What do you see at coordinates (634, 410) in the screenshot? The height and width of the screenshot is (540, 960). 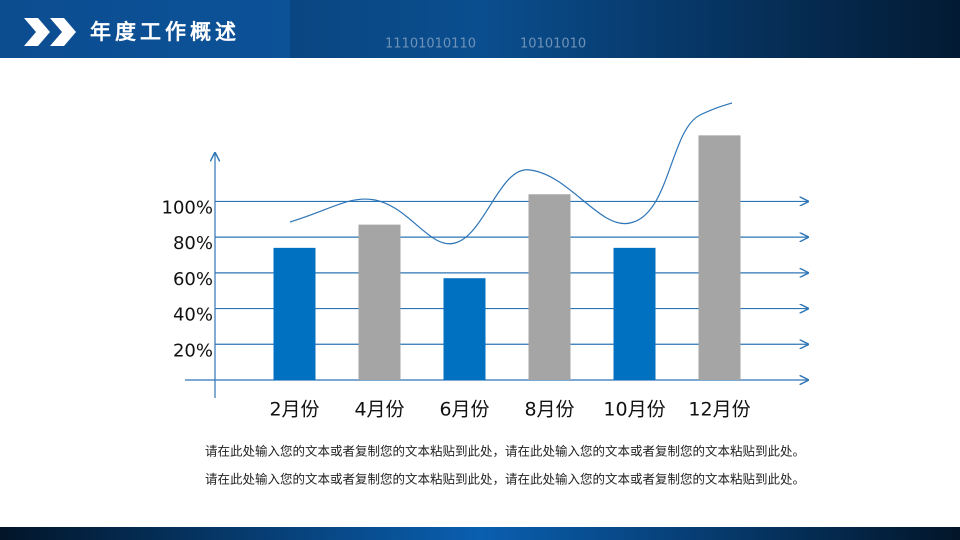 I see `x-tick-label: 10月份` at bounding box center [634, 410].